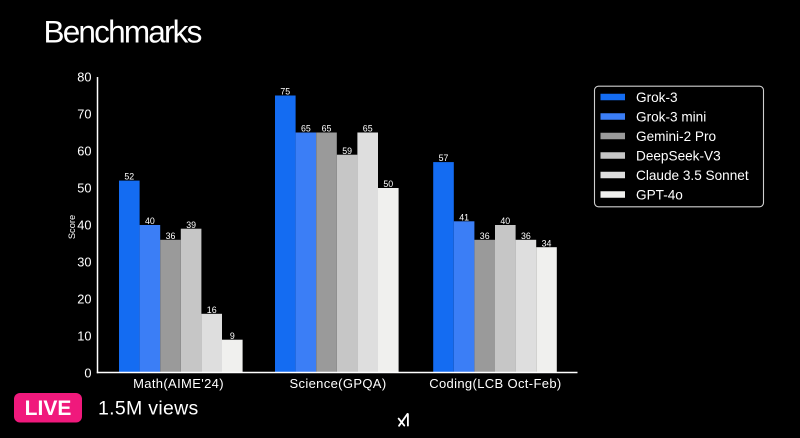  I want to click on svg-text: LIVE, so click(48, 408).